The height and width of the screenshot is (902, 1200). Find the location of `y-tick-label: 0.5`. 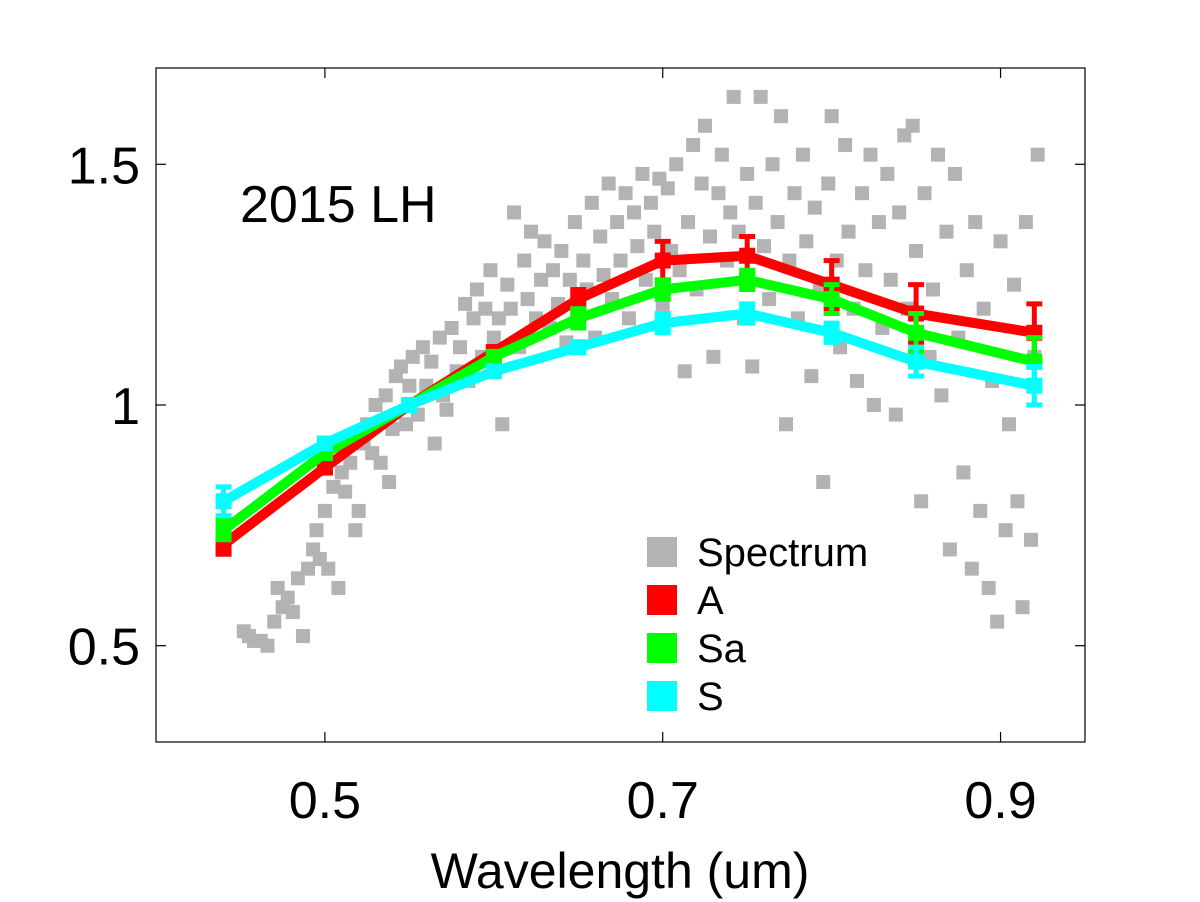

y-tick-label: 0.5 is located at coordinates (104, 648).